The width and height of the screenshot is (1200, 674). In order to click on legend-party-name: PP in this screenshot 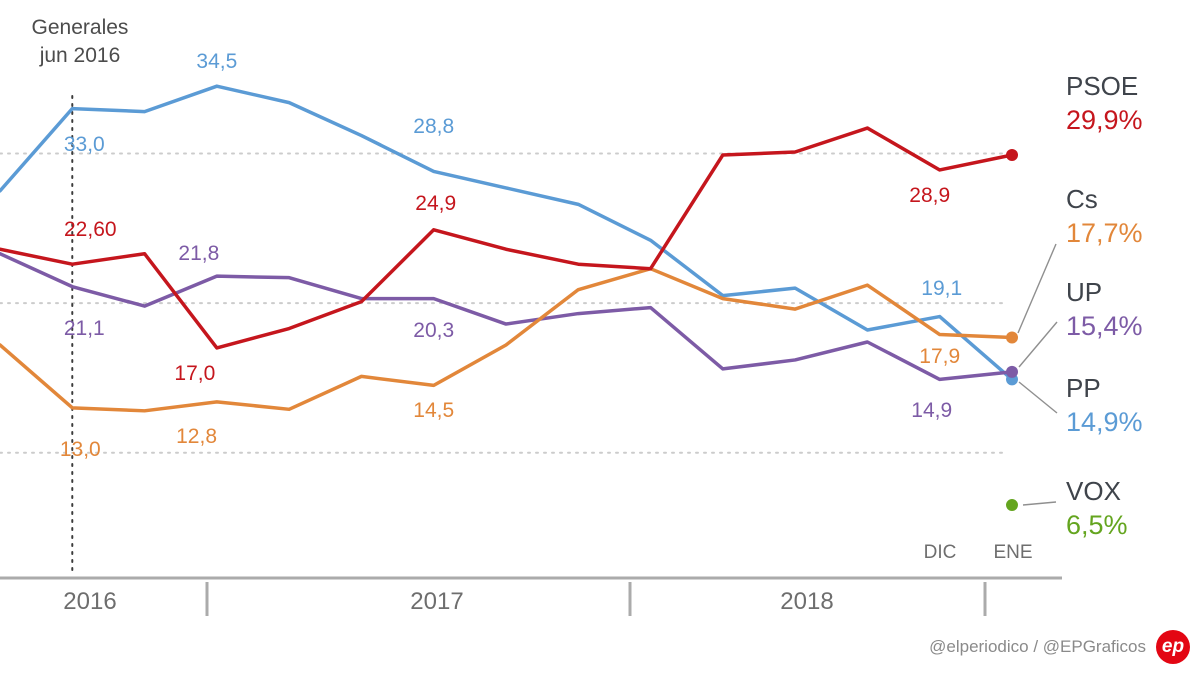, I will do `click(1083, 388)`.